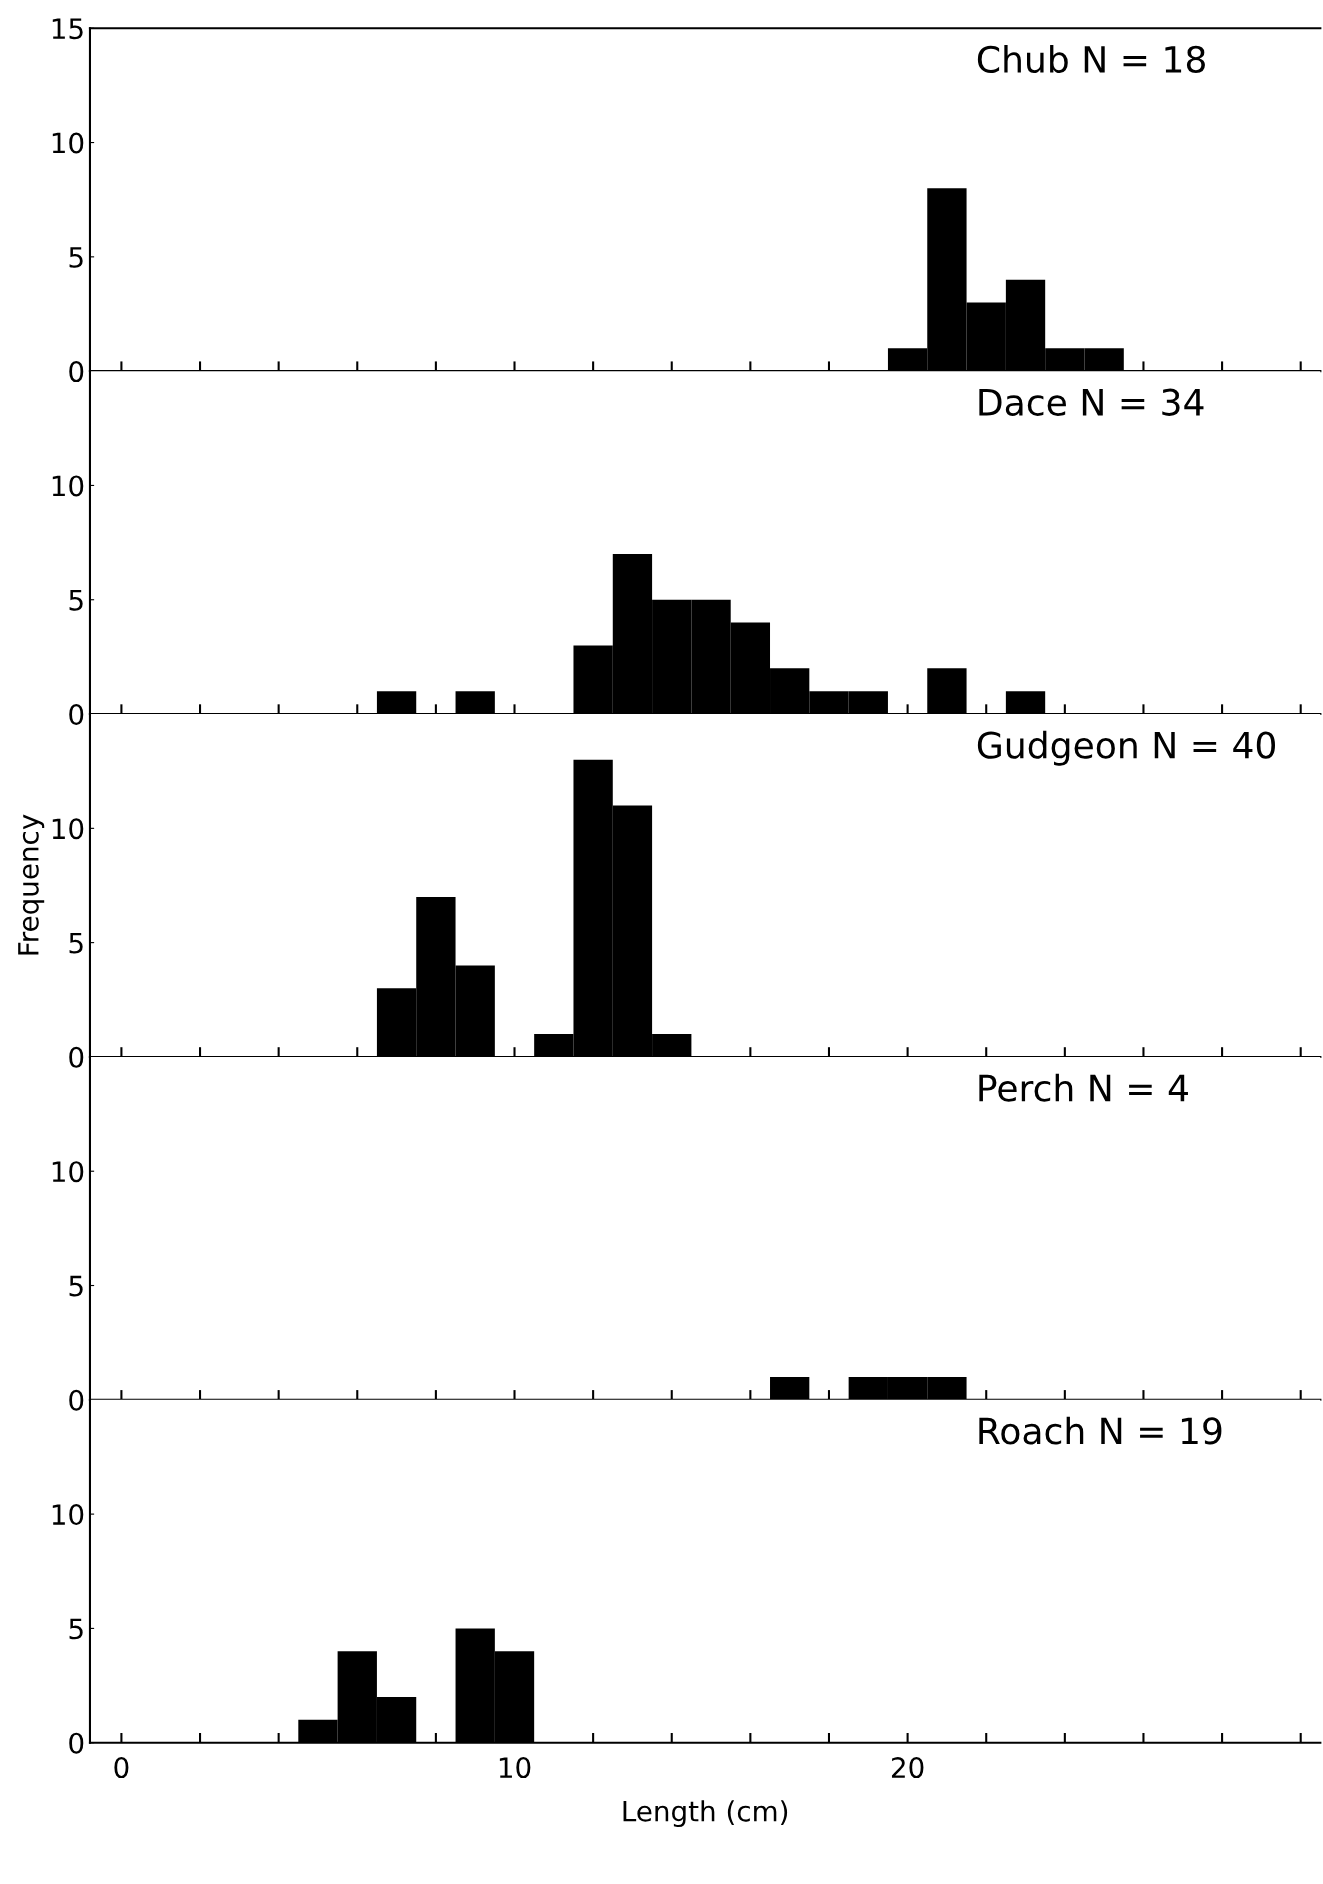  I want to click on annotation: Dace N = 34, so click(1091, 402).